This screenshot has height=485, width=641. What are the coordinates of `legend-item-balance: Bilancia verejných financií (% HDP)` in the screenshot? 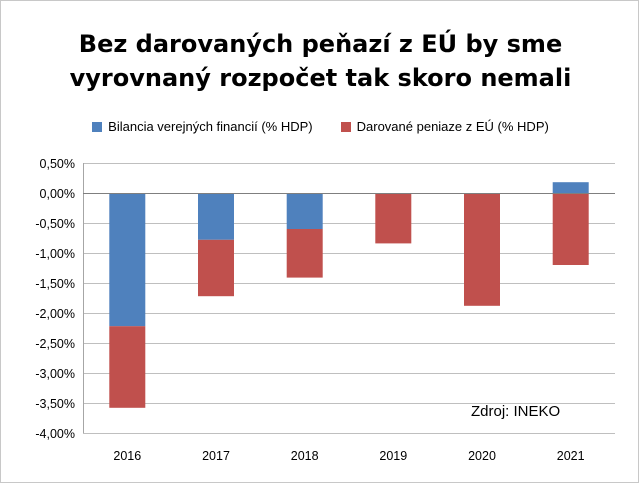 It's located at (202, 126).